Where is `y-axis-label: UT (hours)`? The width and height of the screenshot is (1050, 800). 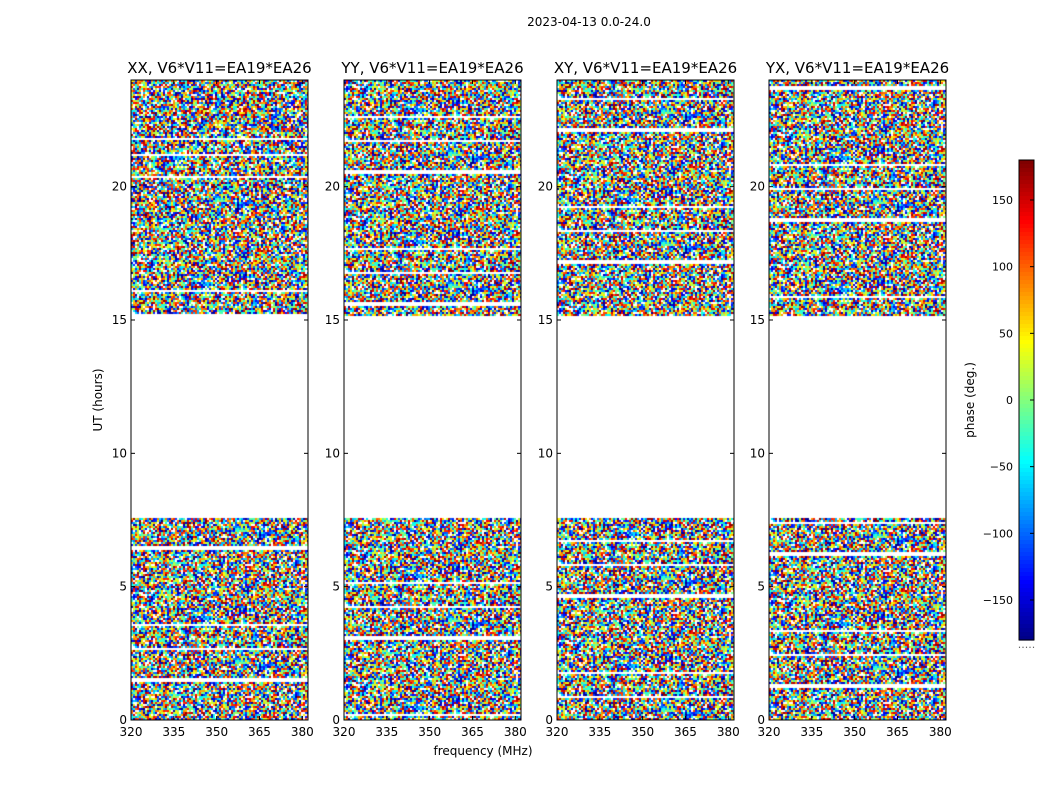
y-axis-label: UT (hours) is located at coordinates (98, 399).